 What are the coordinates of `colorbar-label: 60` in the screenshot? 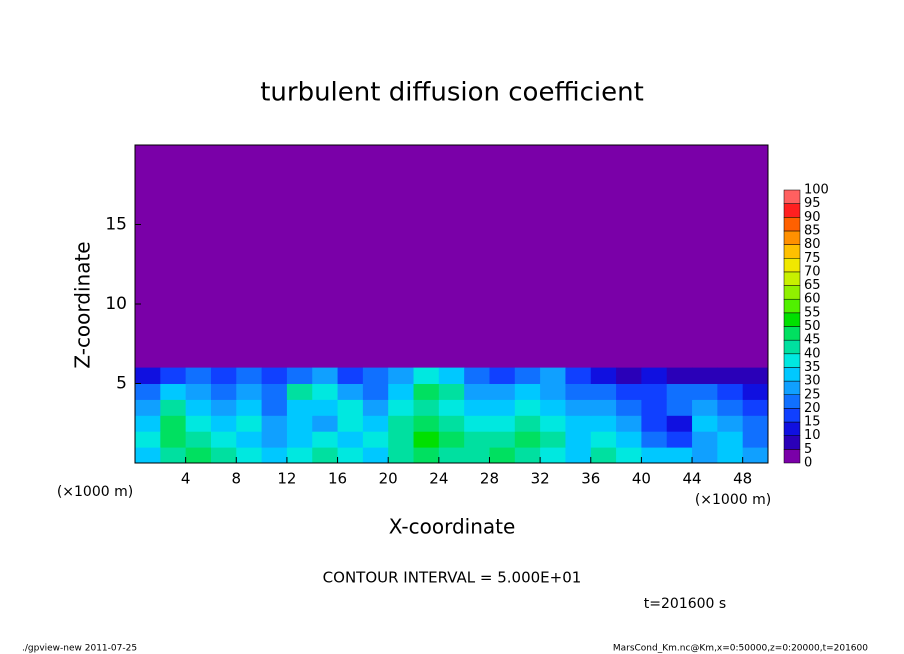 It's located at (812, 299).